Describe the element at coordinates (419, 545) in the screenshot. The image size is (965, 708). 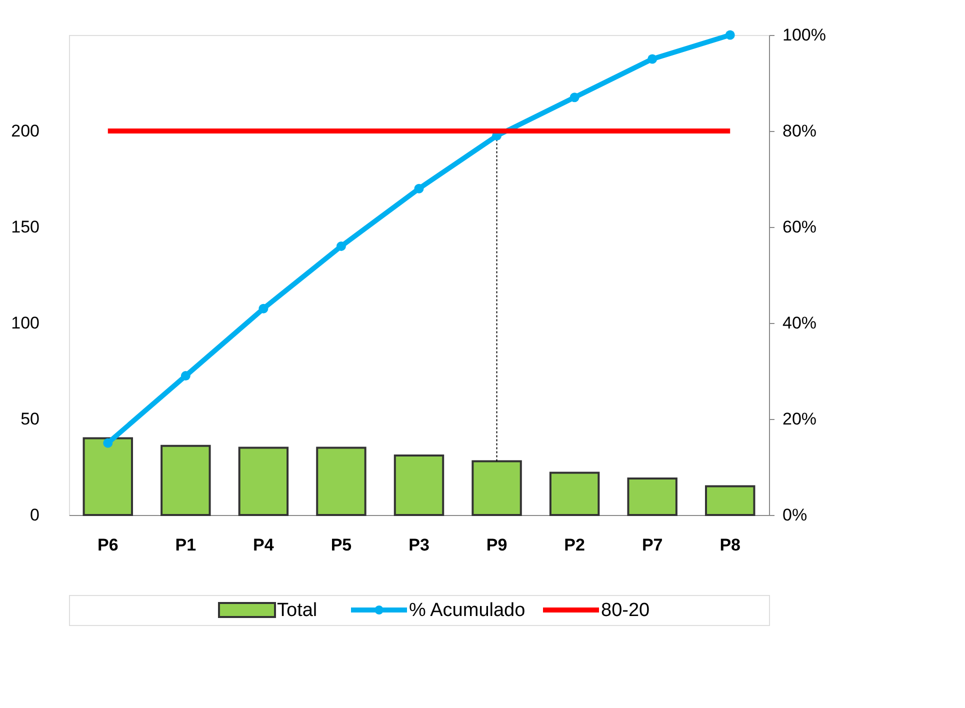
I see `x-tick-label: P3` at that location.